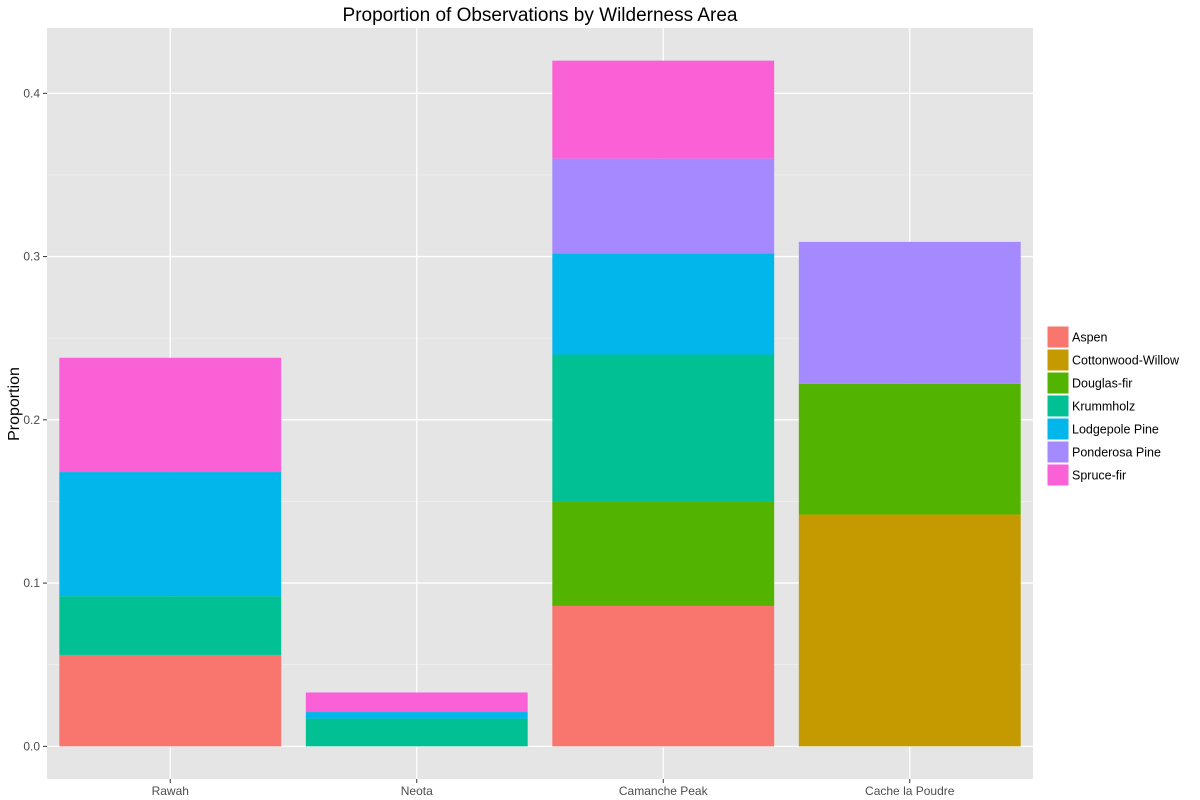 This screenshot has height=800, width=1200. I want to click on y-axis: 0.0 0.1 0.2 0.3 0.4, so click(35, 419).